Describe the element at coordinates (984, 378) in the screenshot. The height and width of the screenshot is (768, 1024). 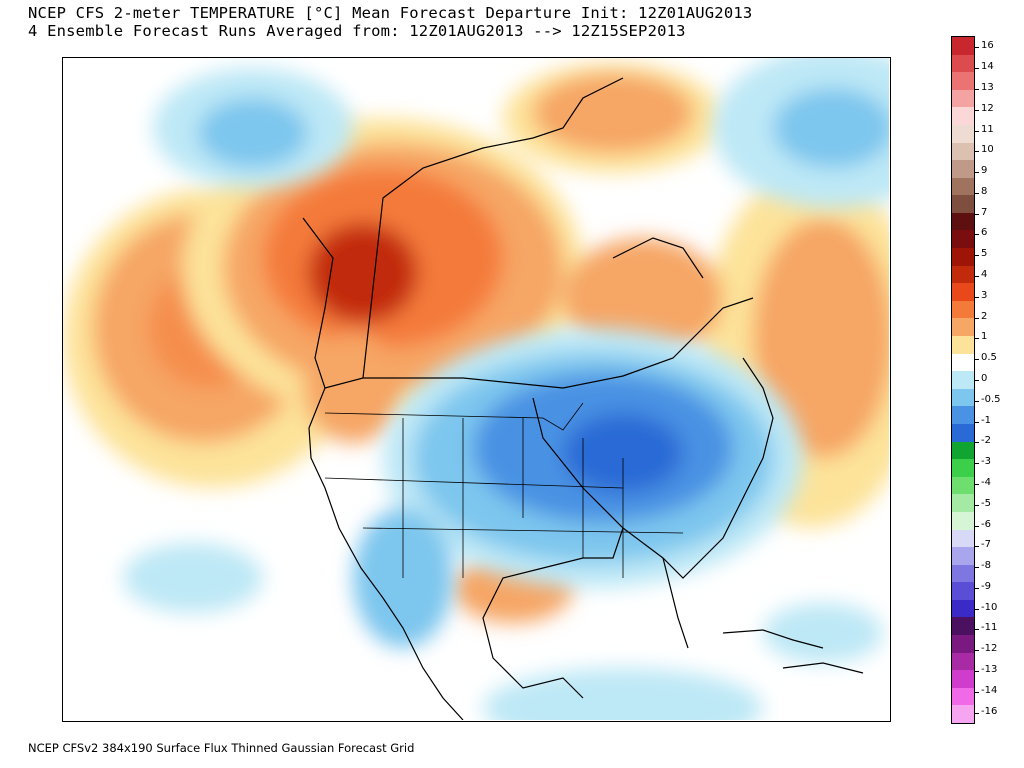
I see `color-scale-label: 0` at that location.